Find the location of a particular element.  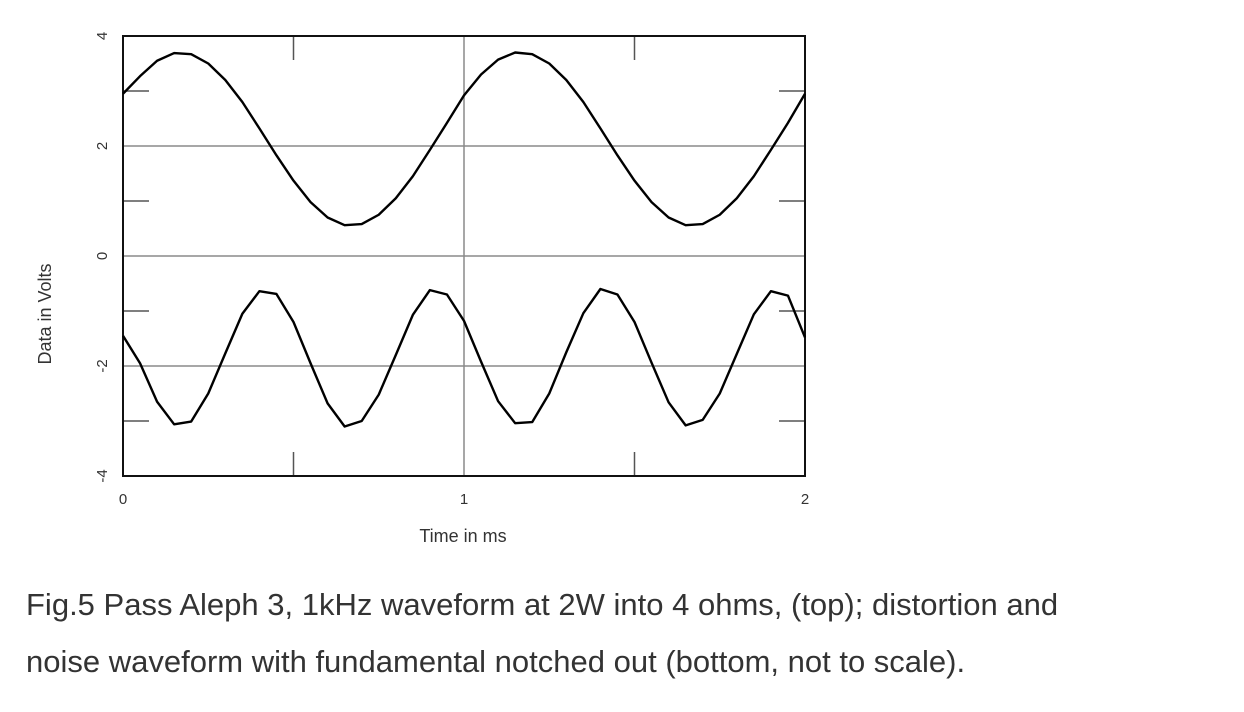

x-tick-label: 2 is located at coordinates (805, 499).